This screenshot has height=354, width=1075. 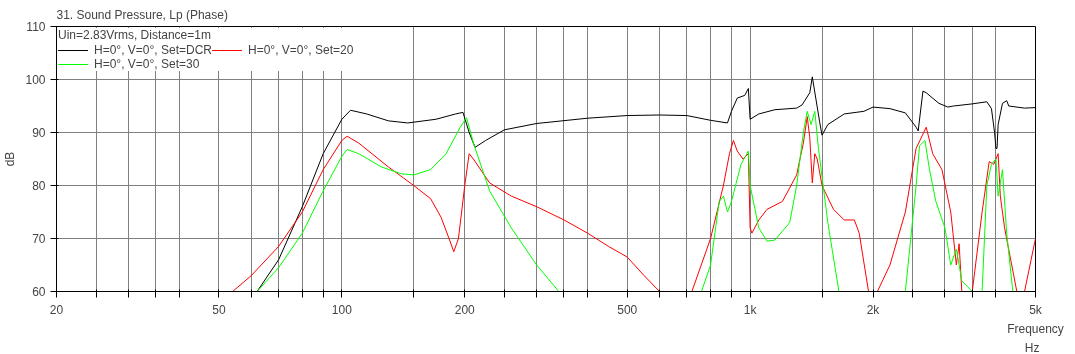 I want to click on x-tick-label: 1k, so click(x=750, y=309).